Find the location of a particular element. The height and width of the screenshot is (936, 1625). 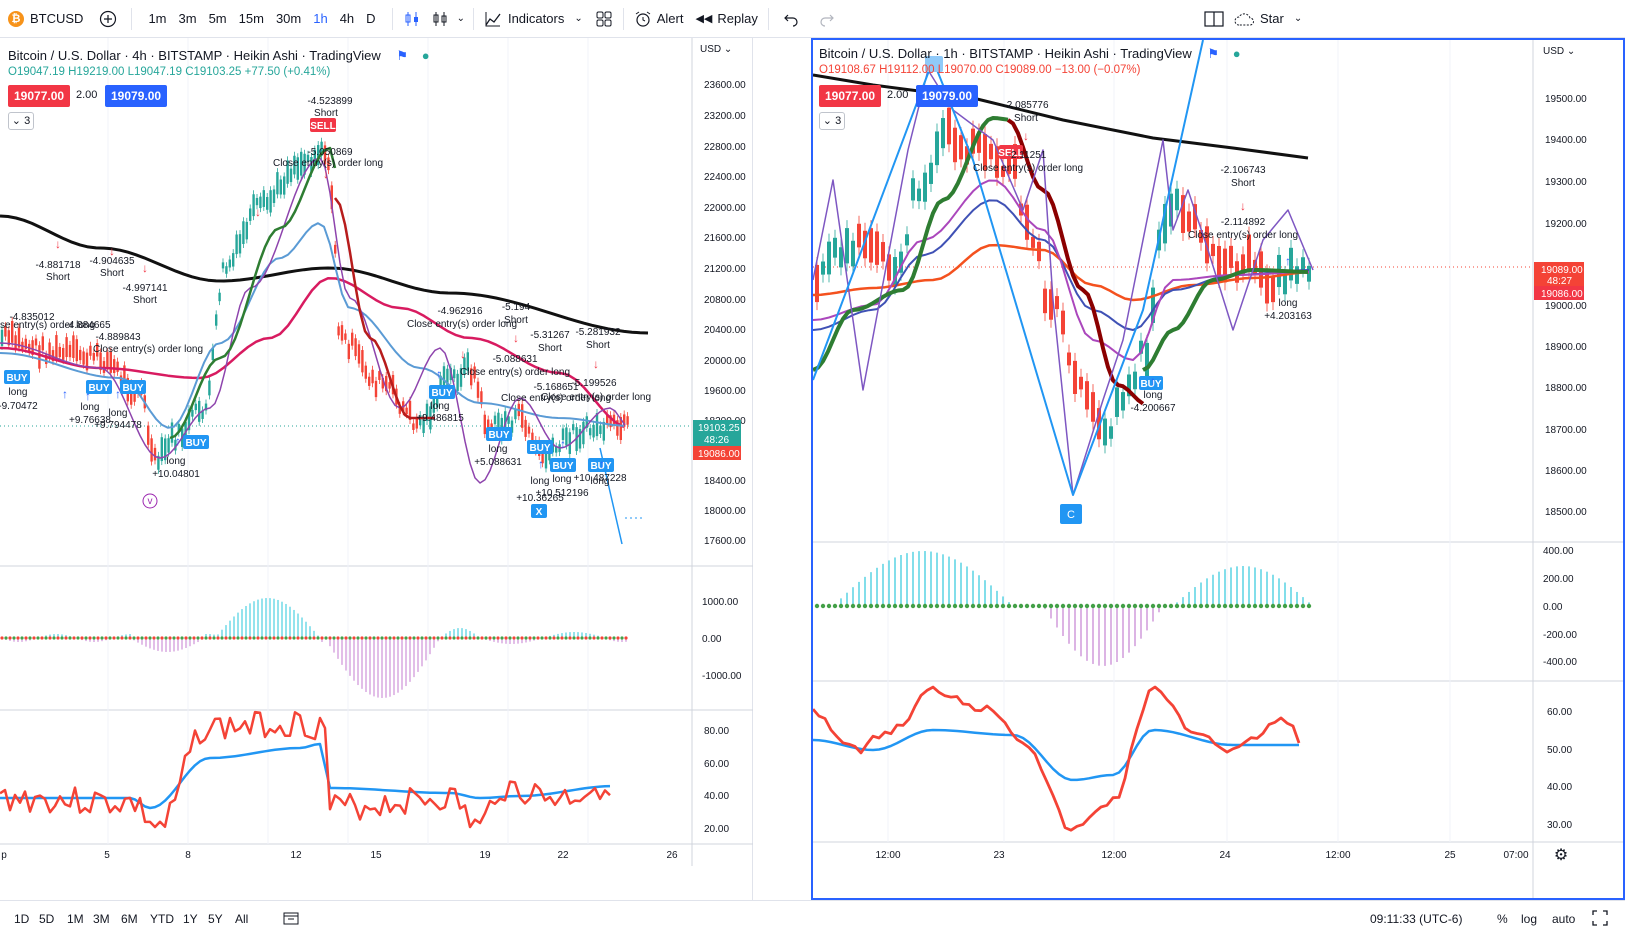

range-5d: 5D is located at coordinates (47, 919).